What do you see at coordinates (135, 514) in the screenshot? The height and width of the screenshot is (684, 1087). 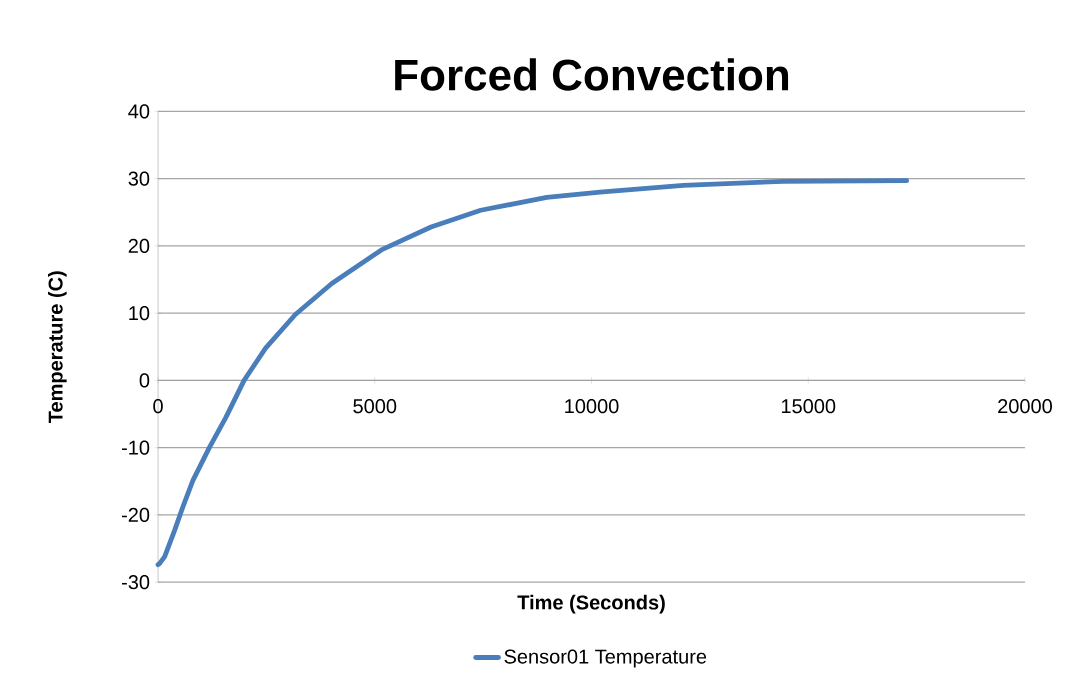 I see `y-tick-label: -20` at bounding box center [135, 514].